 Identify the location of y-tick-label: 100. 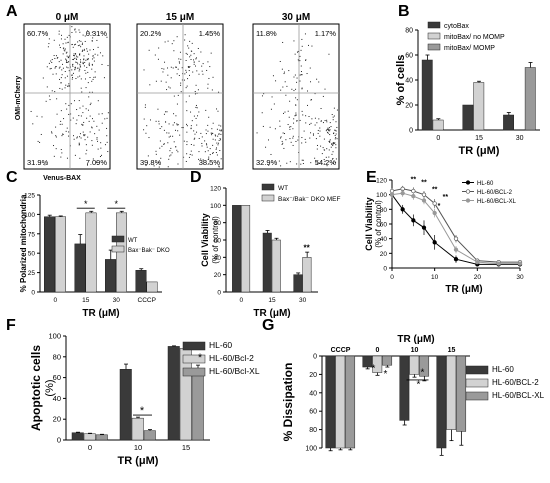
(54, 336).